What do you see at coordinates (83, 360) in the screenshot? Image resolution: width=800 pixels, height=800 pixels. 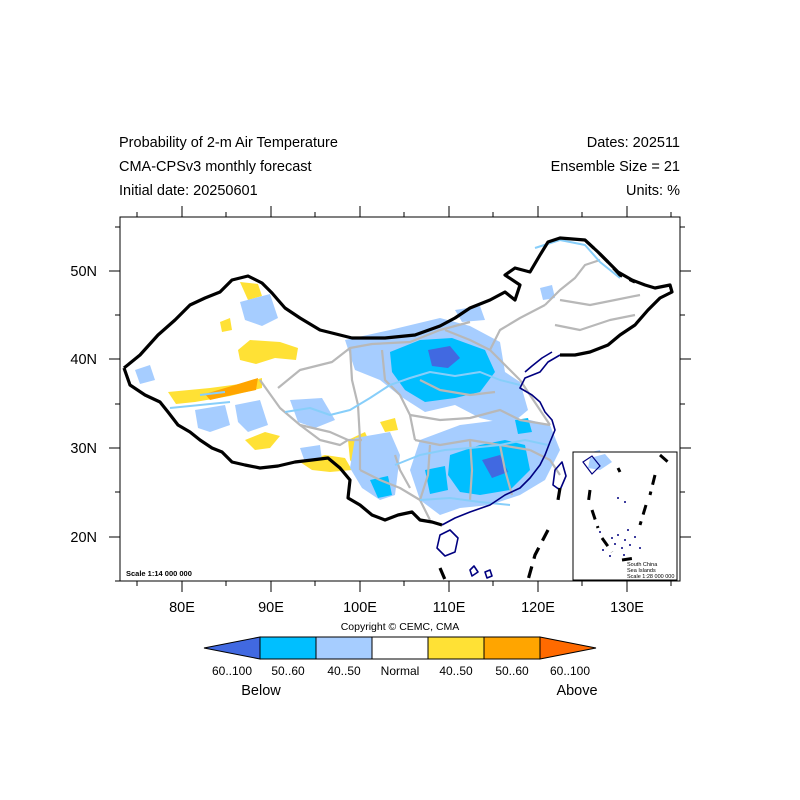 I see `lat-tick-label: 40N` at bounding box center [83, 360].